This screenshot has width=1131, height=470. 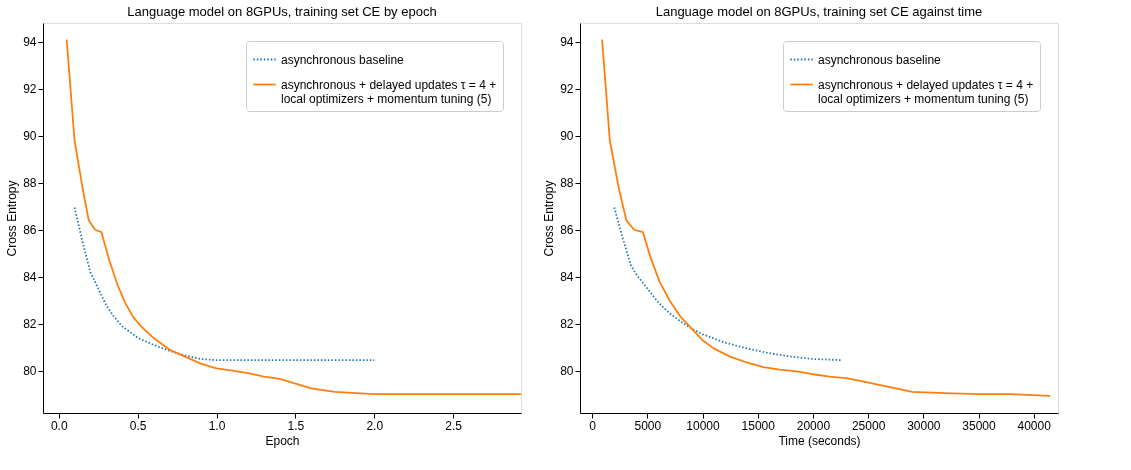 What do you see at coordinates (758, 425) in the screenshot?
I see `x-tick-label: 15000` at bounding box center [758, 425].